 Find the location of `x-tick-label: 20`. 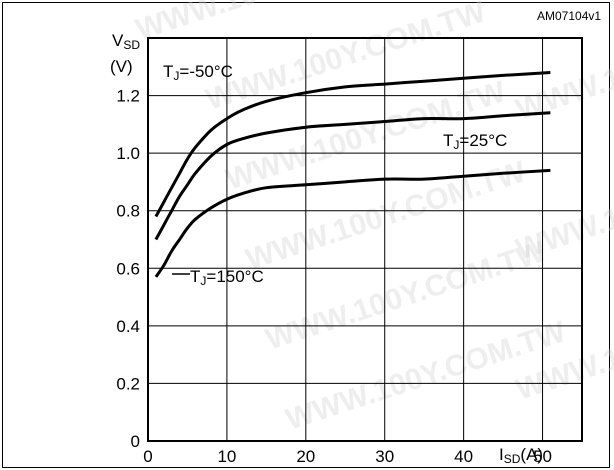

x-tick-label: 20 is located at coordinates (305, 456).